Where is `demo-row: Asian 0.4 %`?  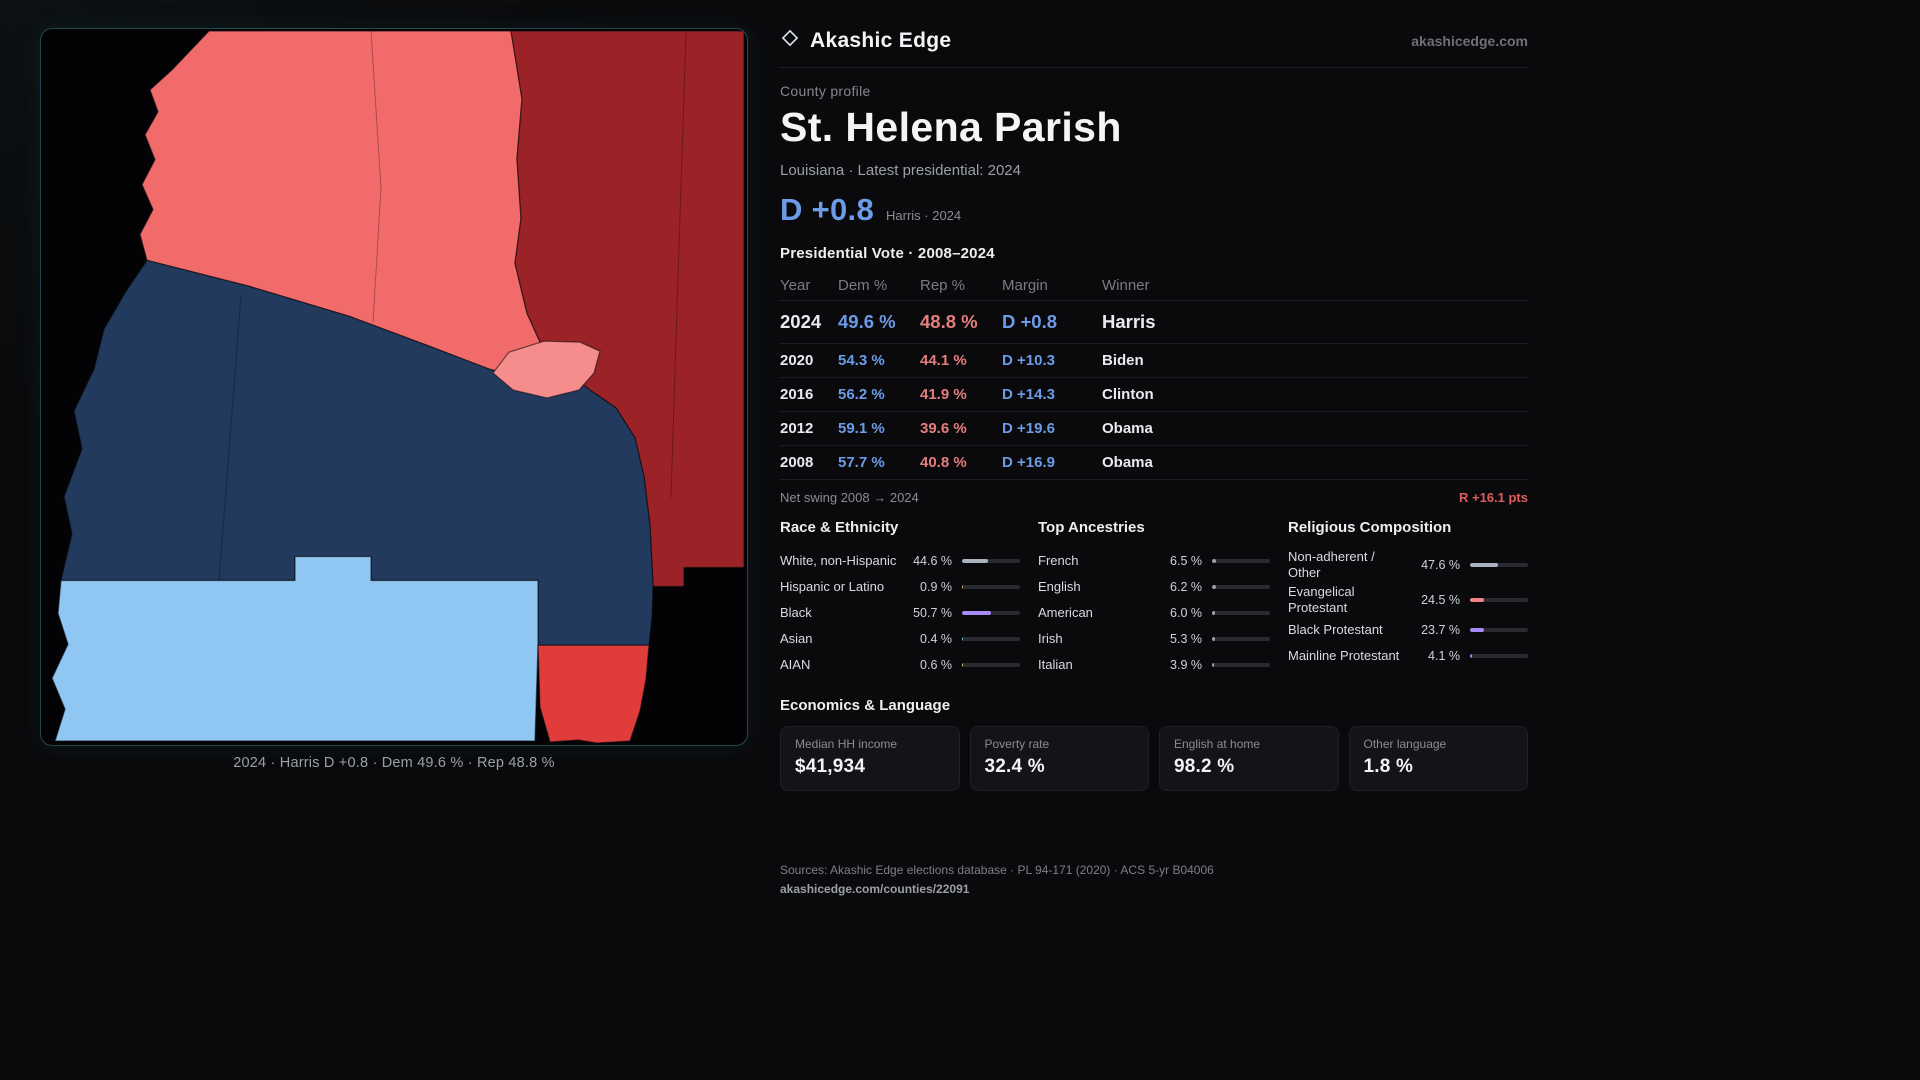 demo-row: Asian 0.4 % is located at coordinates (900, 639).